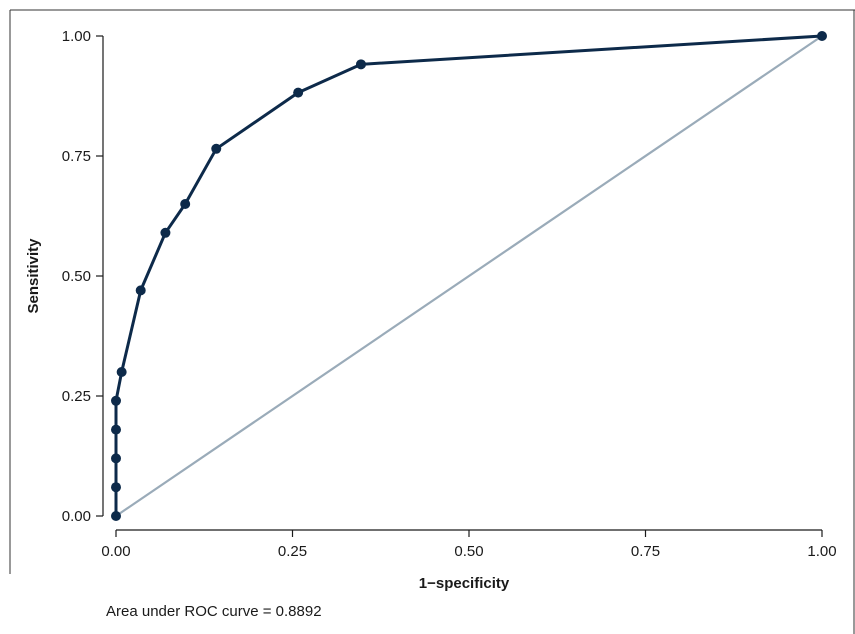  What do you see at coordinates (468, 551) in the screenshot?
I see `x-tick-label: 0.50` at bounding box center [468, 551].